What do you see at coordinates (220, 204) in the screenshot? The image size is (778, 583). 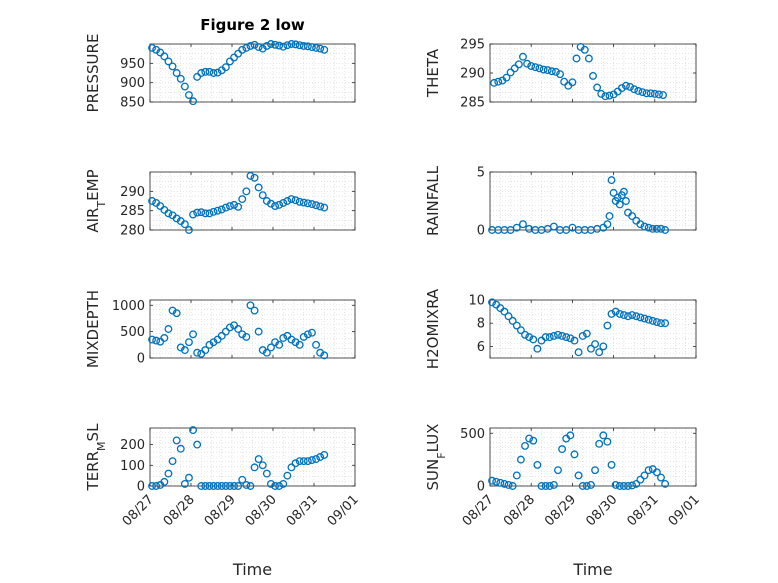 I see `subplot-3: 280 285 290 AIRTEMP` at bounding box center [220, 204].